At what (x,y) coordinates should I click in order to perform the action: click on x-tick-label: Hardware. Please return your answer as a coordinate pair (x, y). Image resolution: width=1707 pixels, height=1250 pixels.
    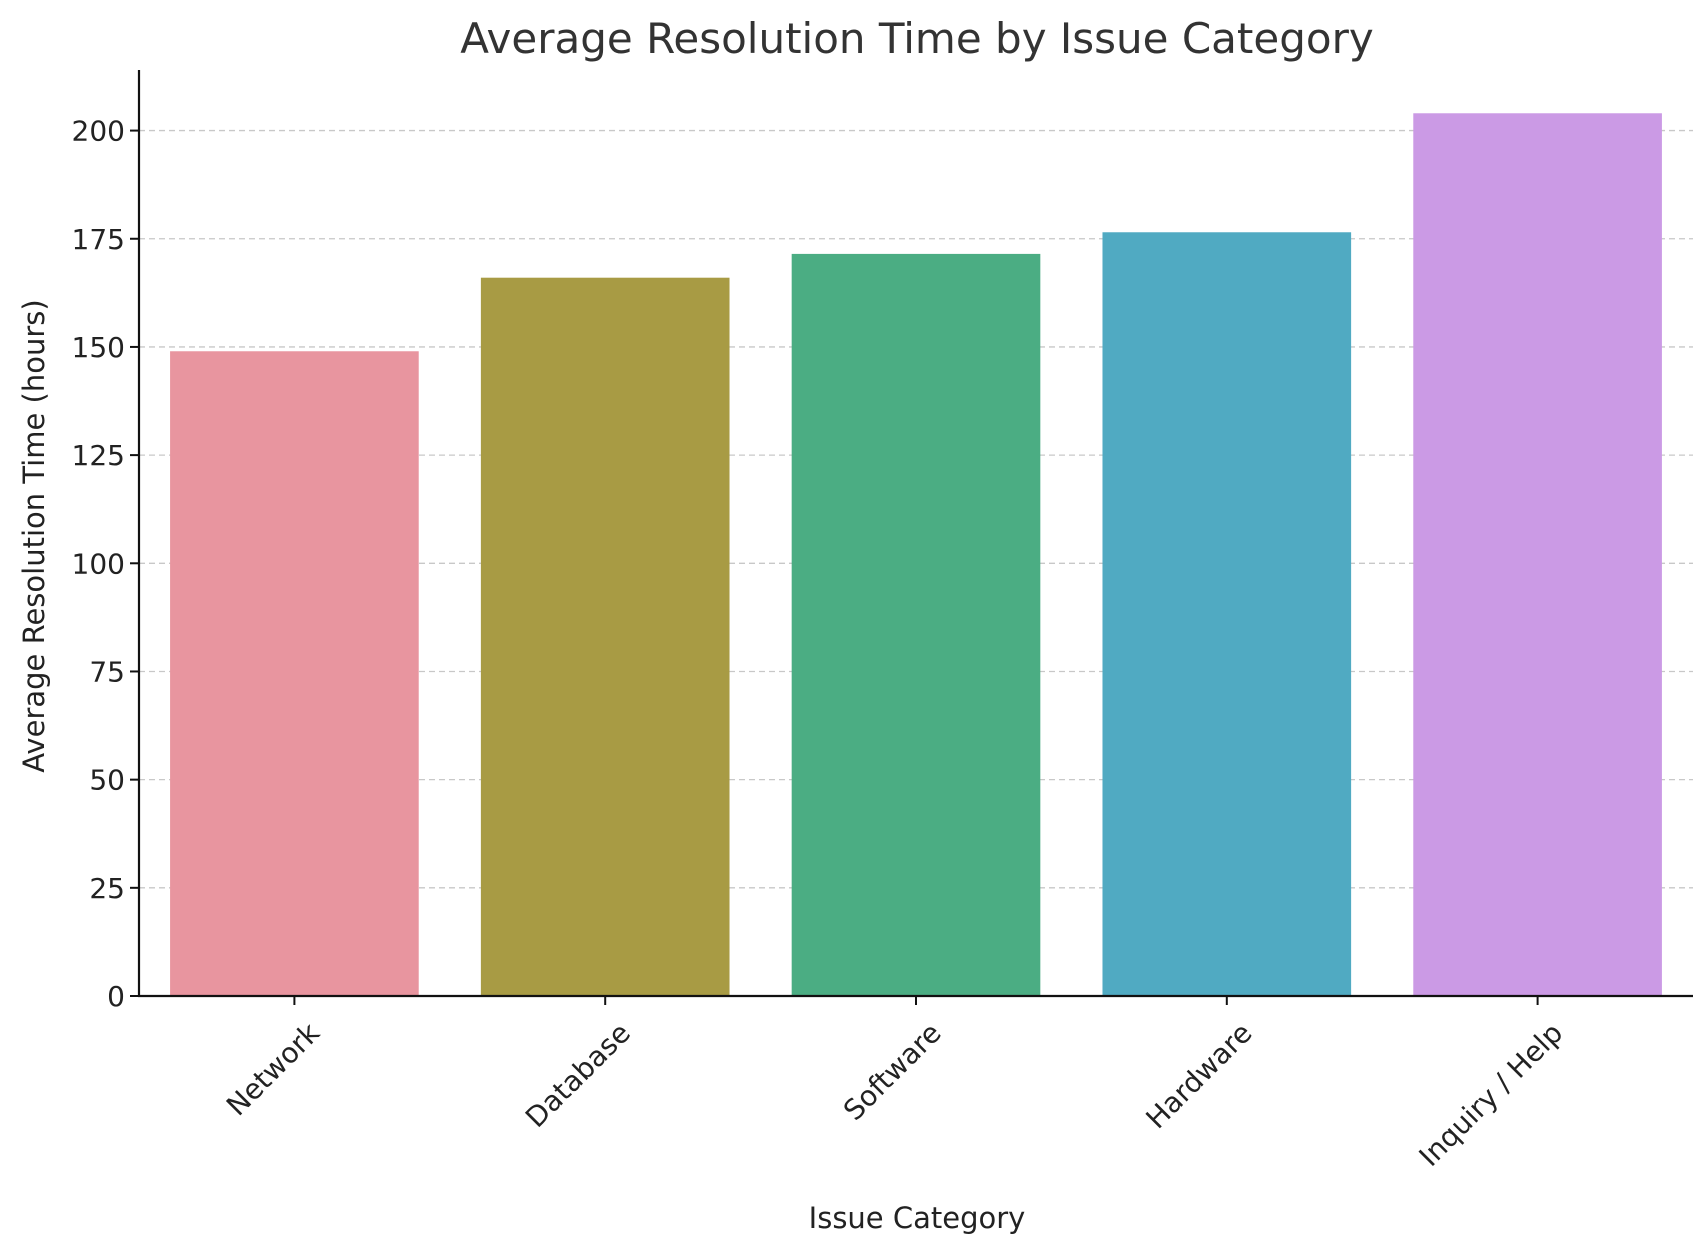
    Looking at the image, I should click on (1199, 1075).